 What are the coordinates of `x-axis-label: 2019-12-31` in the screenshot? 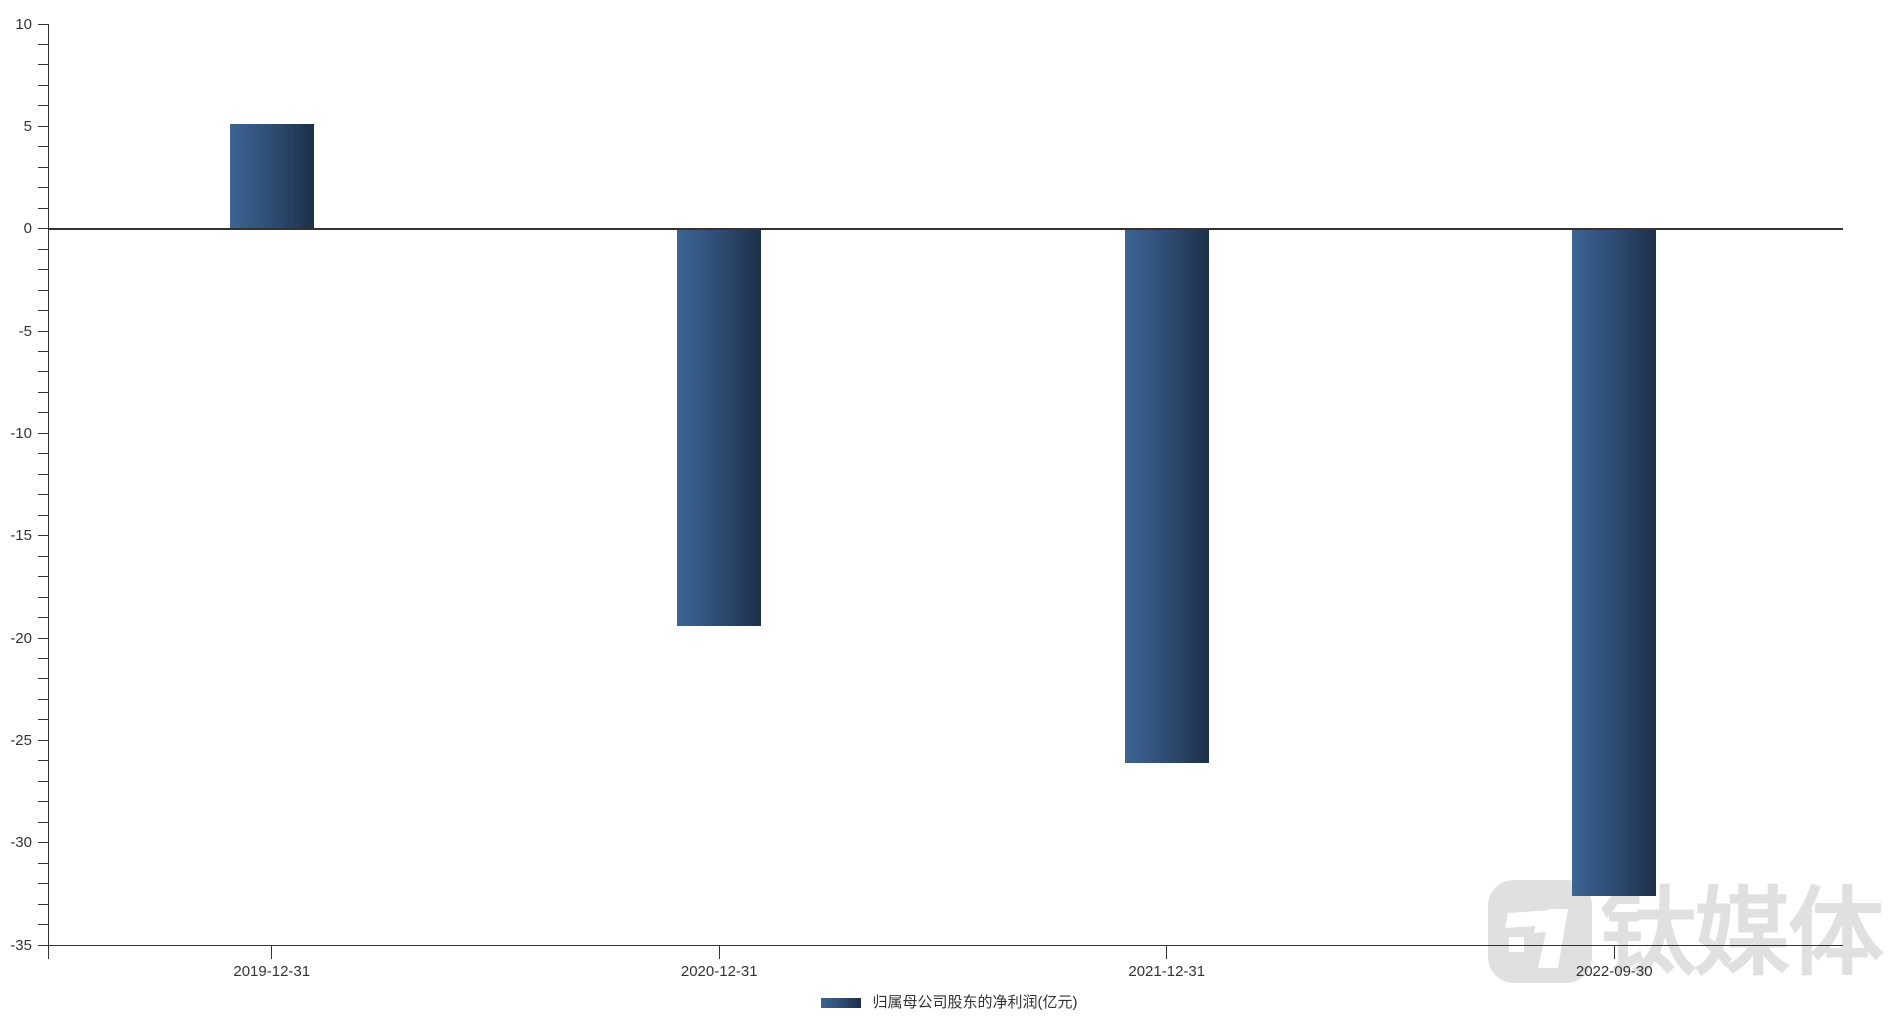 It's located at (272, 971).